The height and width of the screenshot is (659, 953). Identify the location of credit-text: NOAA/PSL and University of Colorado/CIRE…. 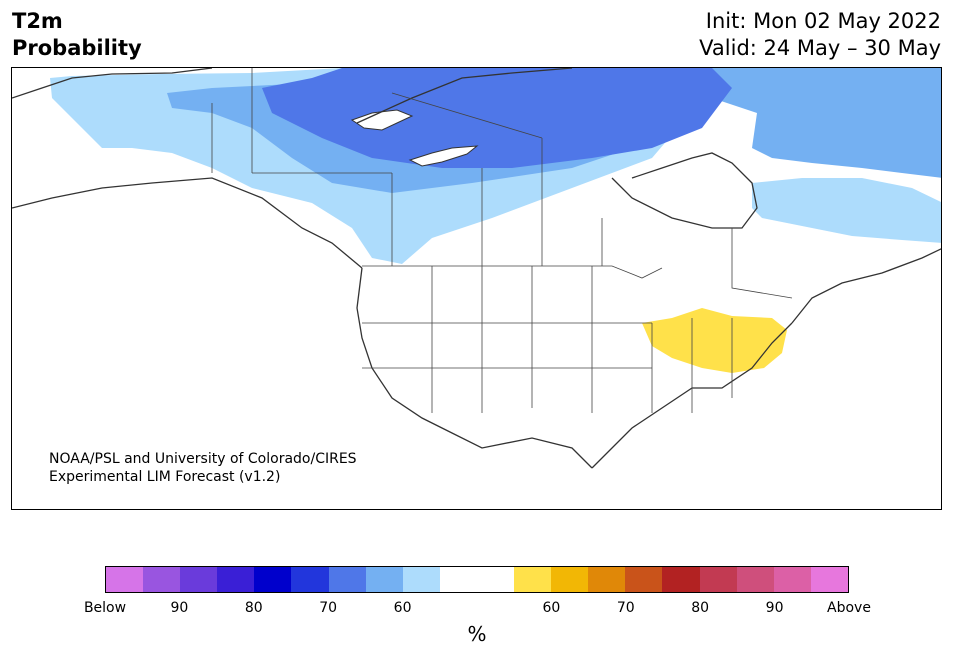
(203, 468).